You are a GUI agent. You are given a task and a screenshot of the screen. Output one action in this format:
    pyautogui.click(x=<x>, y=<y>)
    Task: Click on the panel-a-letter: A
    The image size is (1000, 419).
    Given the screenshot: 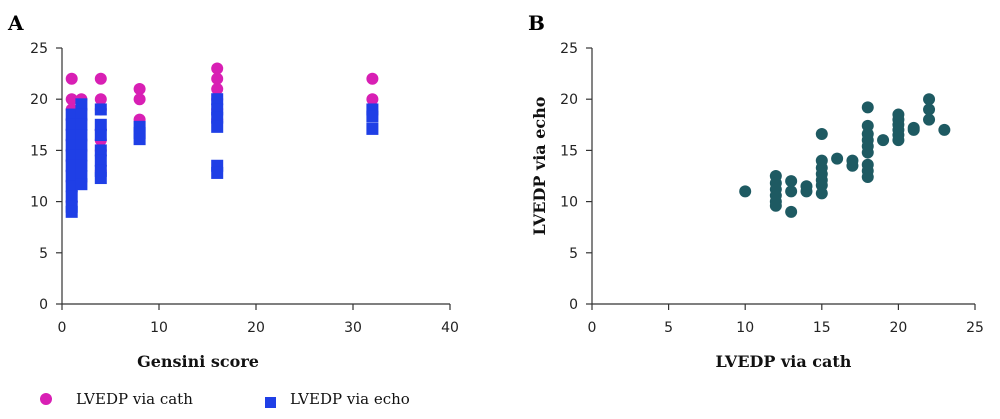 What is the action you would take?
    pyautogui.click(x=15, y=23)
    